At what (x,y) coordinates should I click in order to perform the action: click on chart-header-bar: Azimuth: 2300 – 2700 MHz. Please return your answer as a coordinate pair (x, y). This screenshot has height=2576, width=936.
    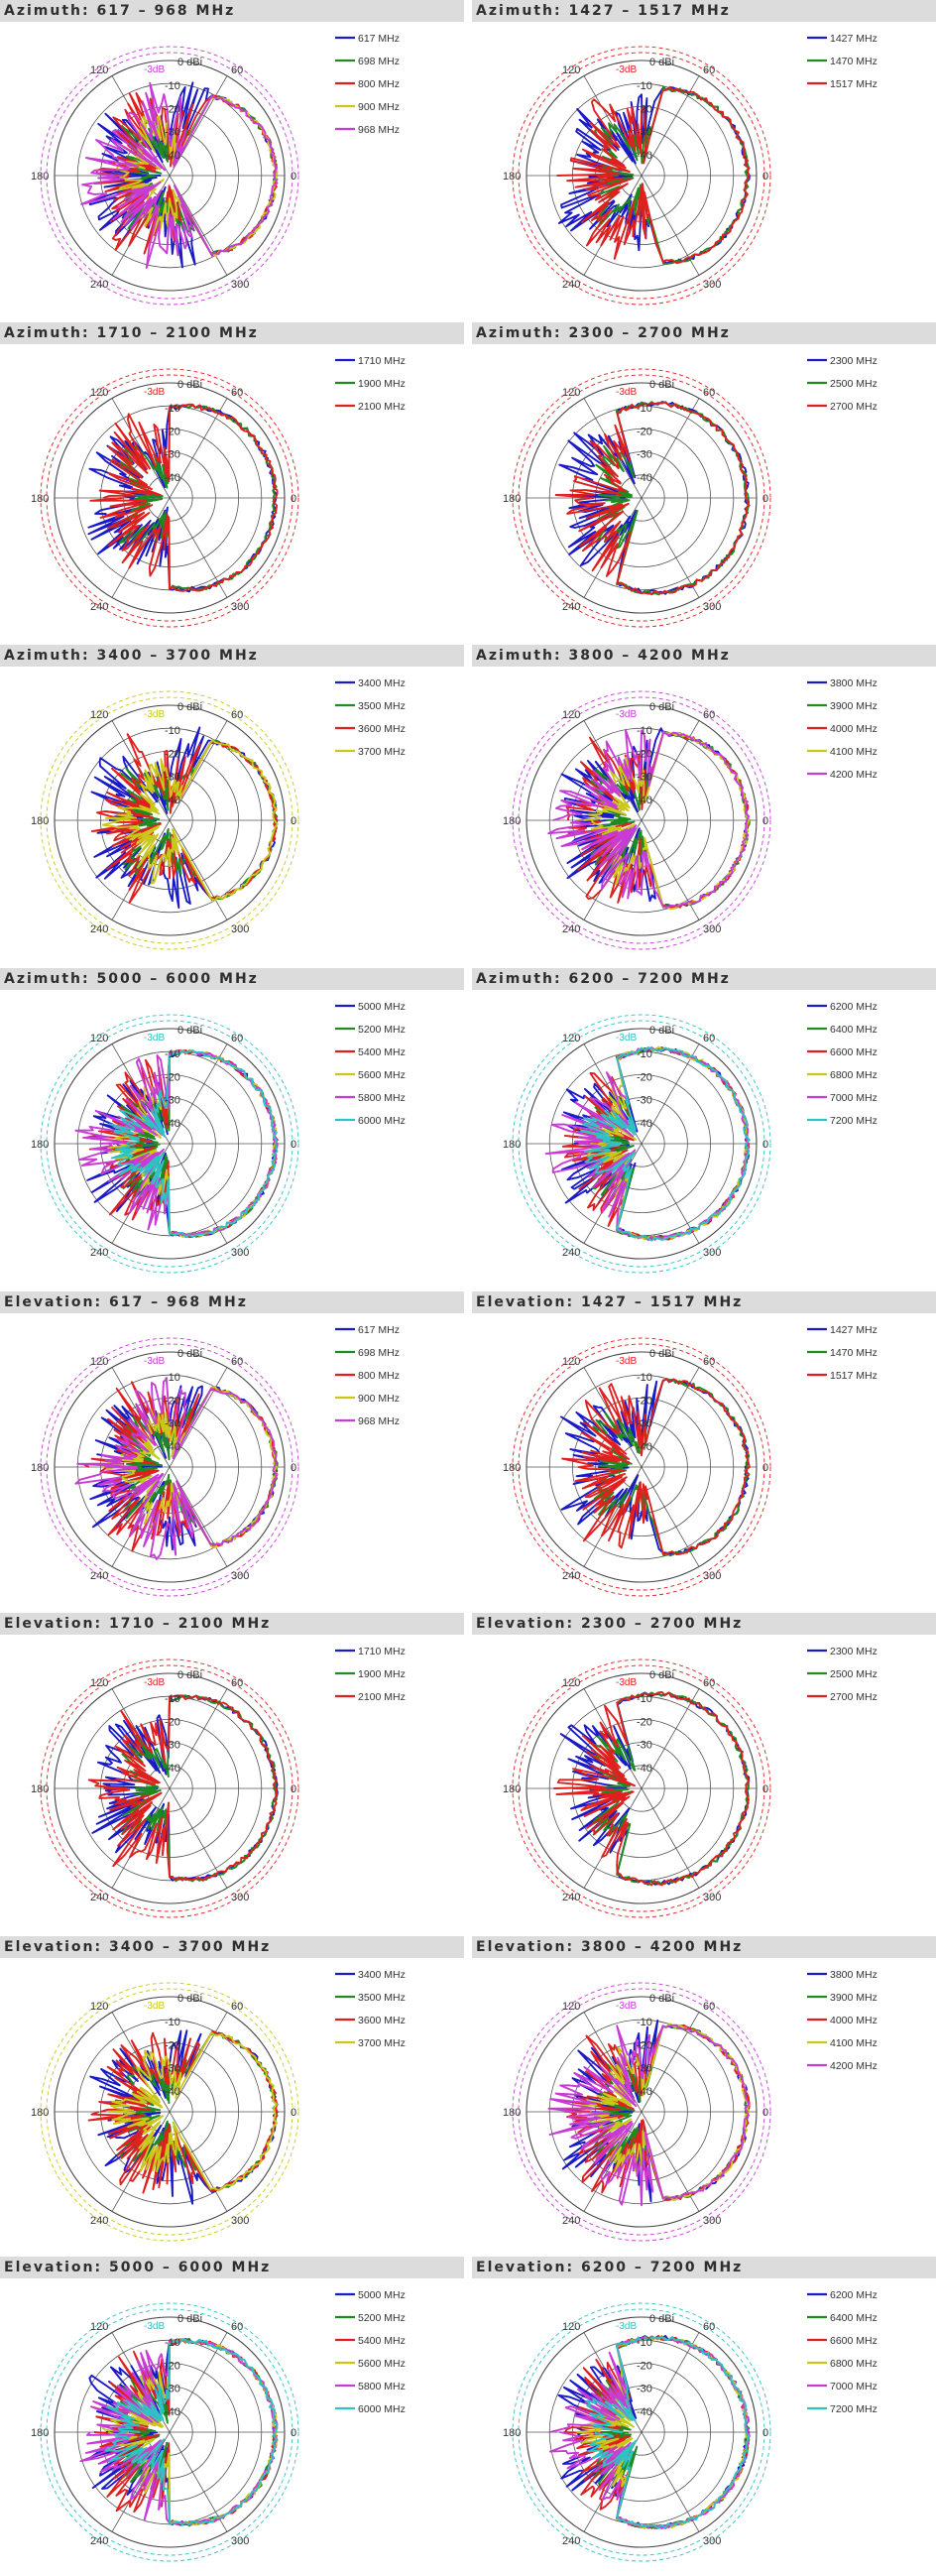
    Looking at the image, I should click on (704, 333).